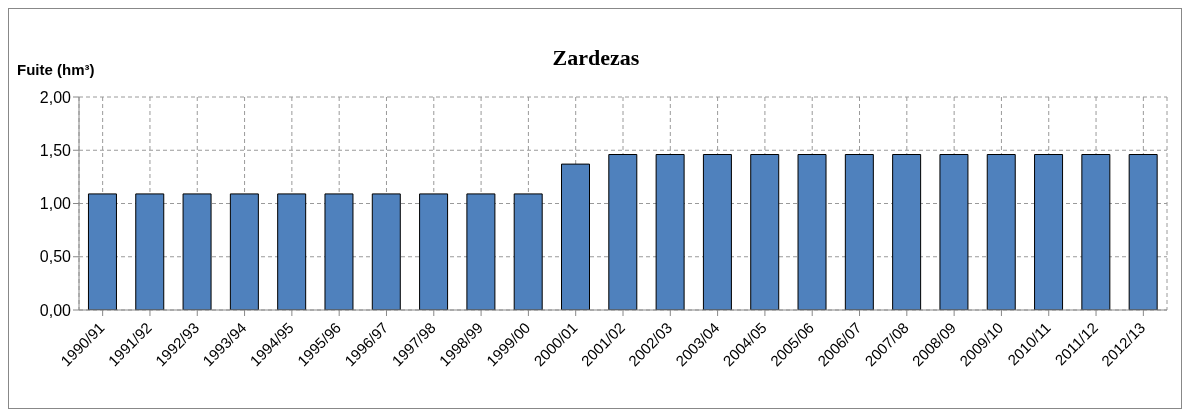  What do you see at coordinates (596, 57) in the screenshot?
I see `chart-title: Zardezas` at bounding box center [596, 57].